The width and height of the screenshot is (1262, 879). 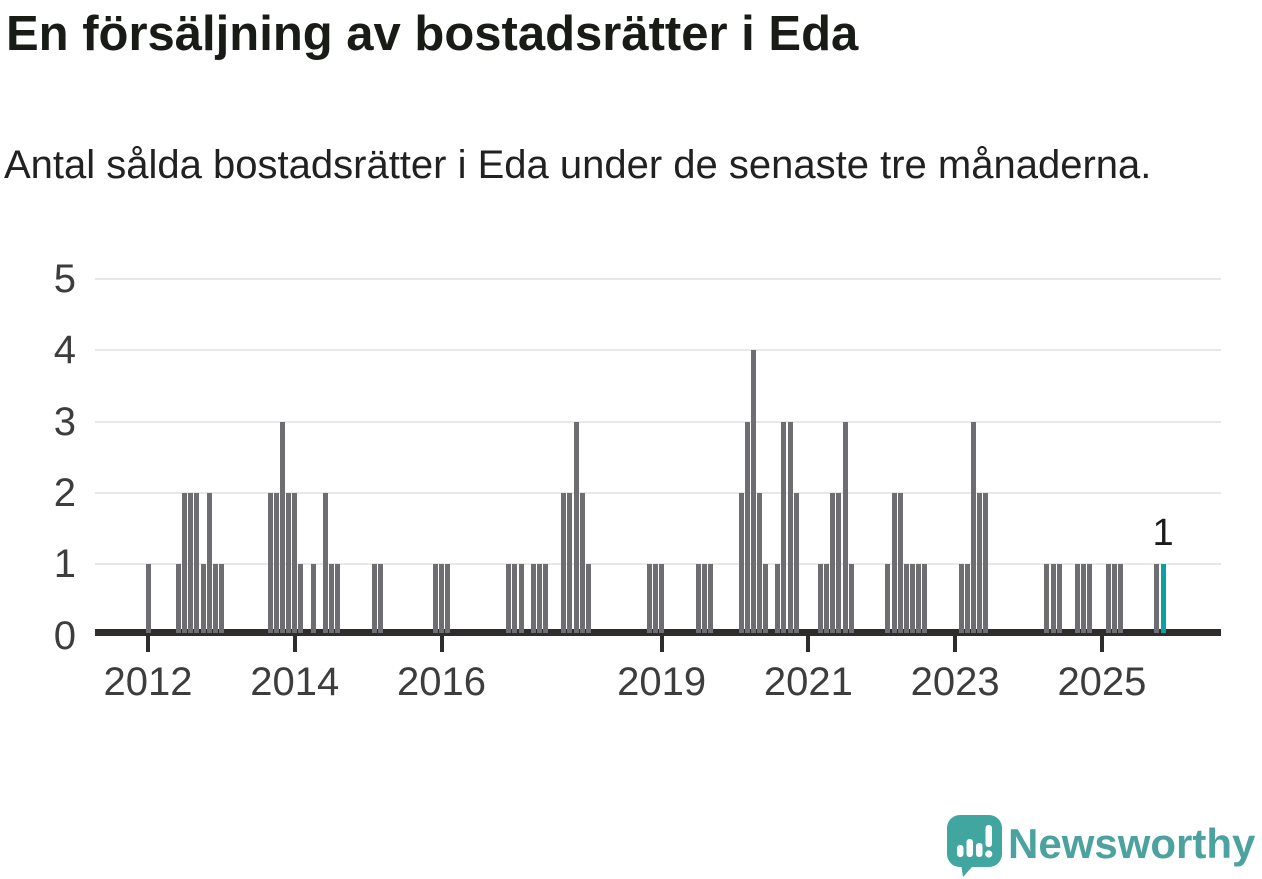 I want to click on x-axis-label-2012: 2012, so click(x=148, y=682).